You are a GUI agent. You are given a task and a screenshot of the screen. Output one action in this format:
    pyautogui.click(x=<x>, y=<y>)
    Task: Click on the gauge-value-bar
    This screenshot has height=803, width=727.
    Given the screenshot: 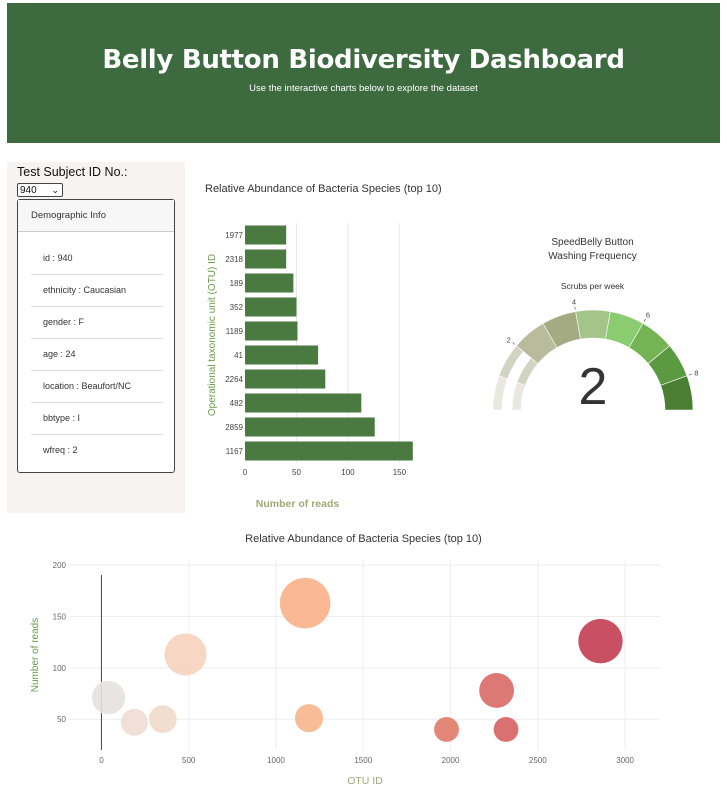 What is the action you would take?
    pyautogui.click(x=516, y=381)
    